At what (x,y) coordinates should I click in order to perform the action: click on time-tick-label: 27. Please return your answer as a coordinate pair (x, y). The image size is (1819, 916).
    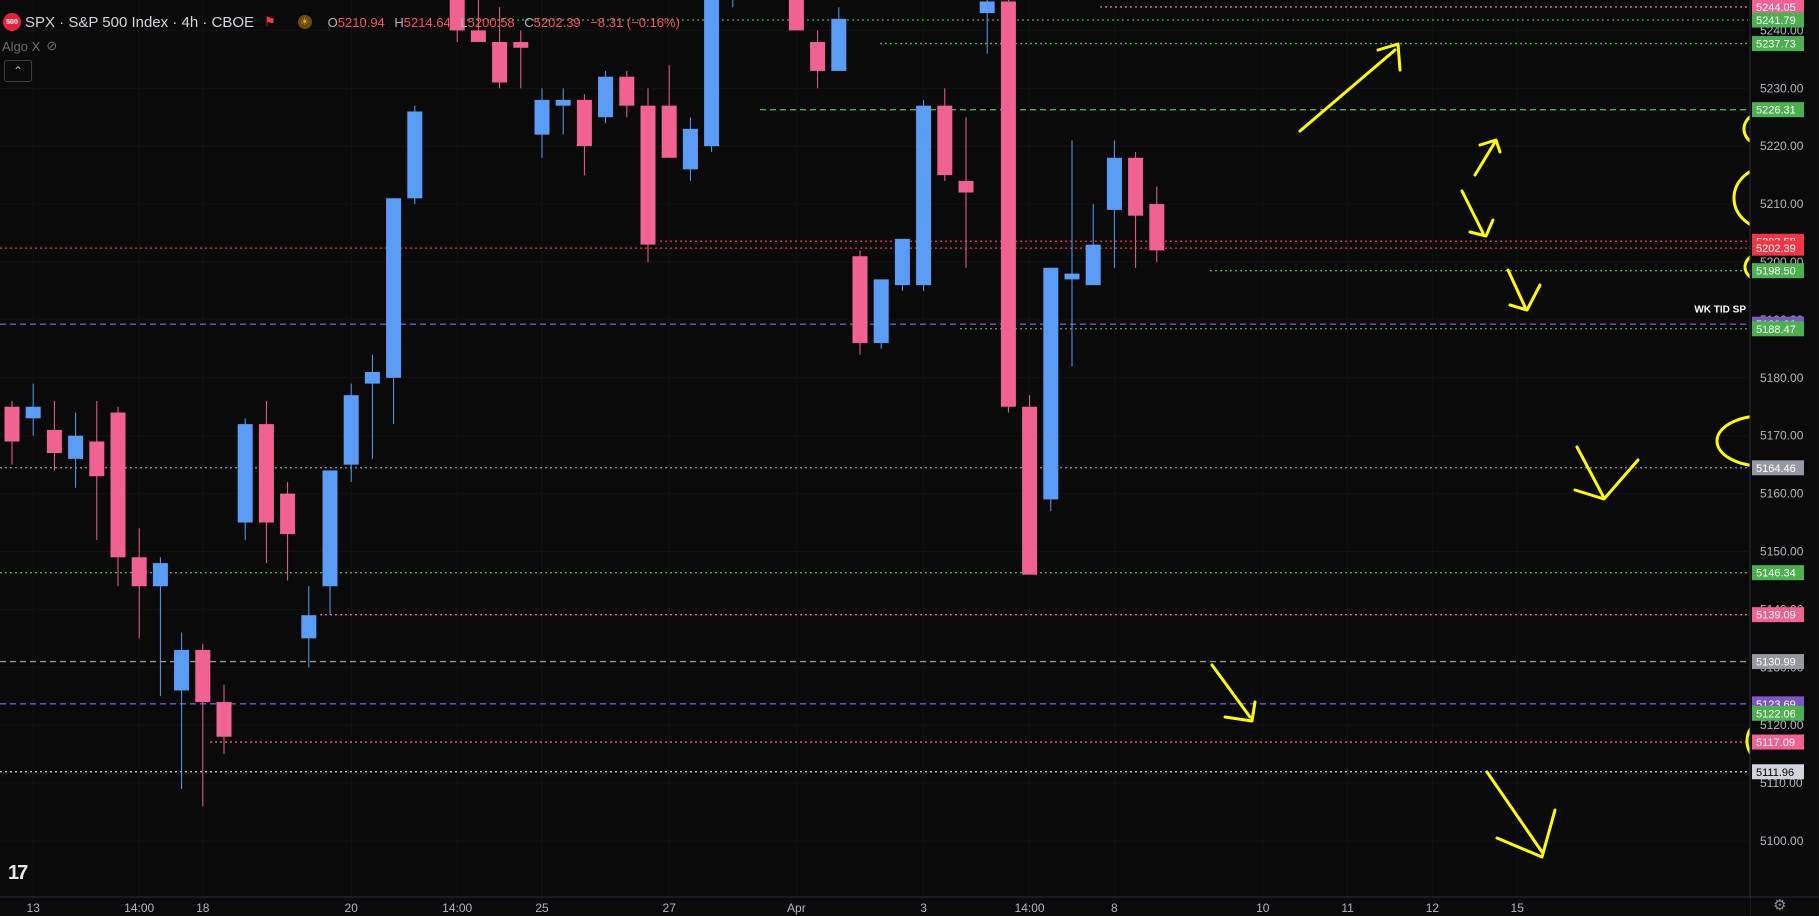
    Looking at the image, I should click on (670, 908).